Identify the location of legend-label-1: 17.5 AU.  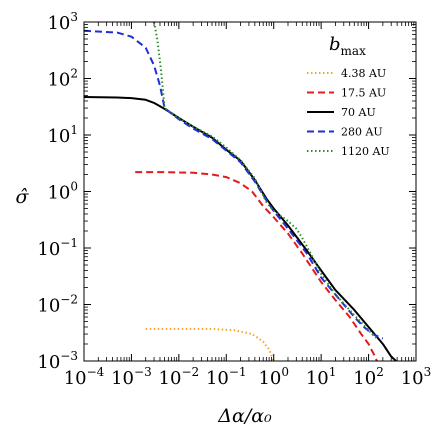
(363, 93).